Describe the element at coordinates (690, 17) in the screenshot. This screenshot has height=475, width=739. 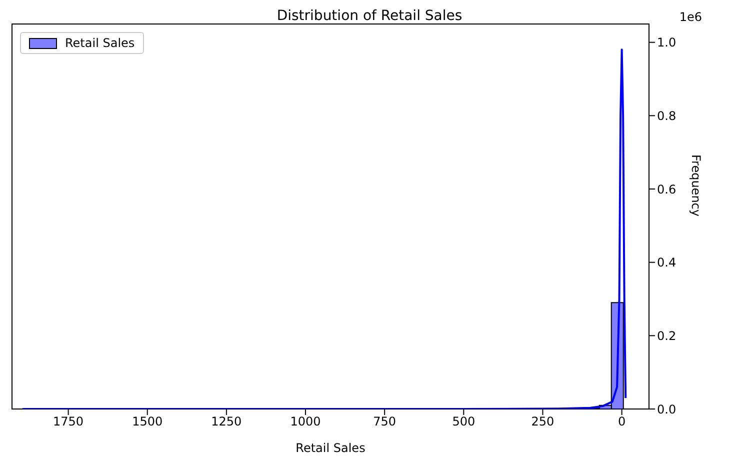
I see `text: 1e6` at that location.